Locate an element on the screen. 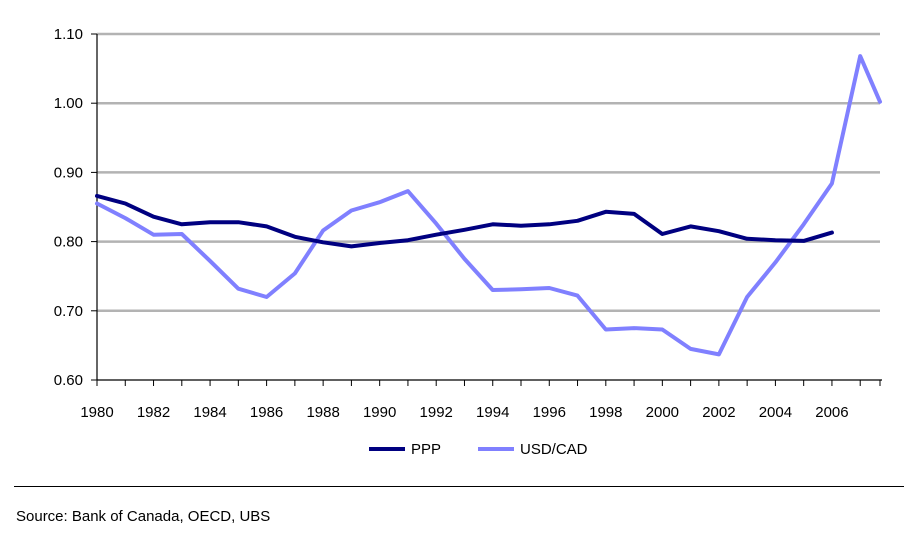 The height and width of the screenshot is (535, 906). source-divider is located at coordinates (459, 486).